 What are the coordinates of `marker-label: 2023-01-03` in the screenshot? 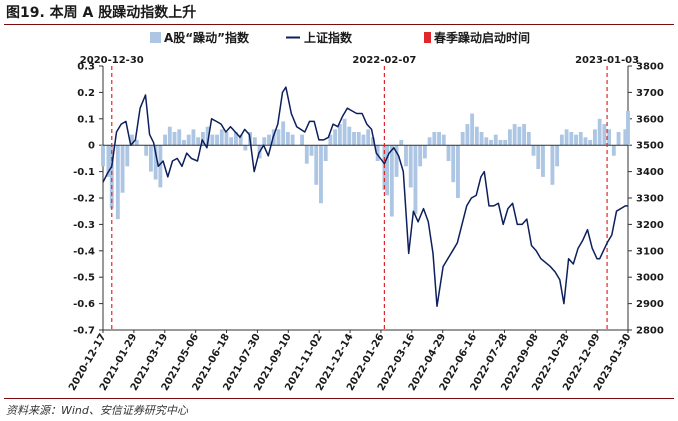 It's located at (607, 60).